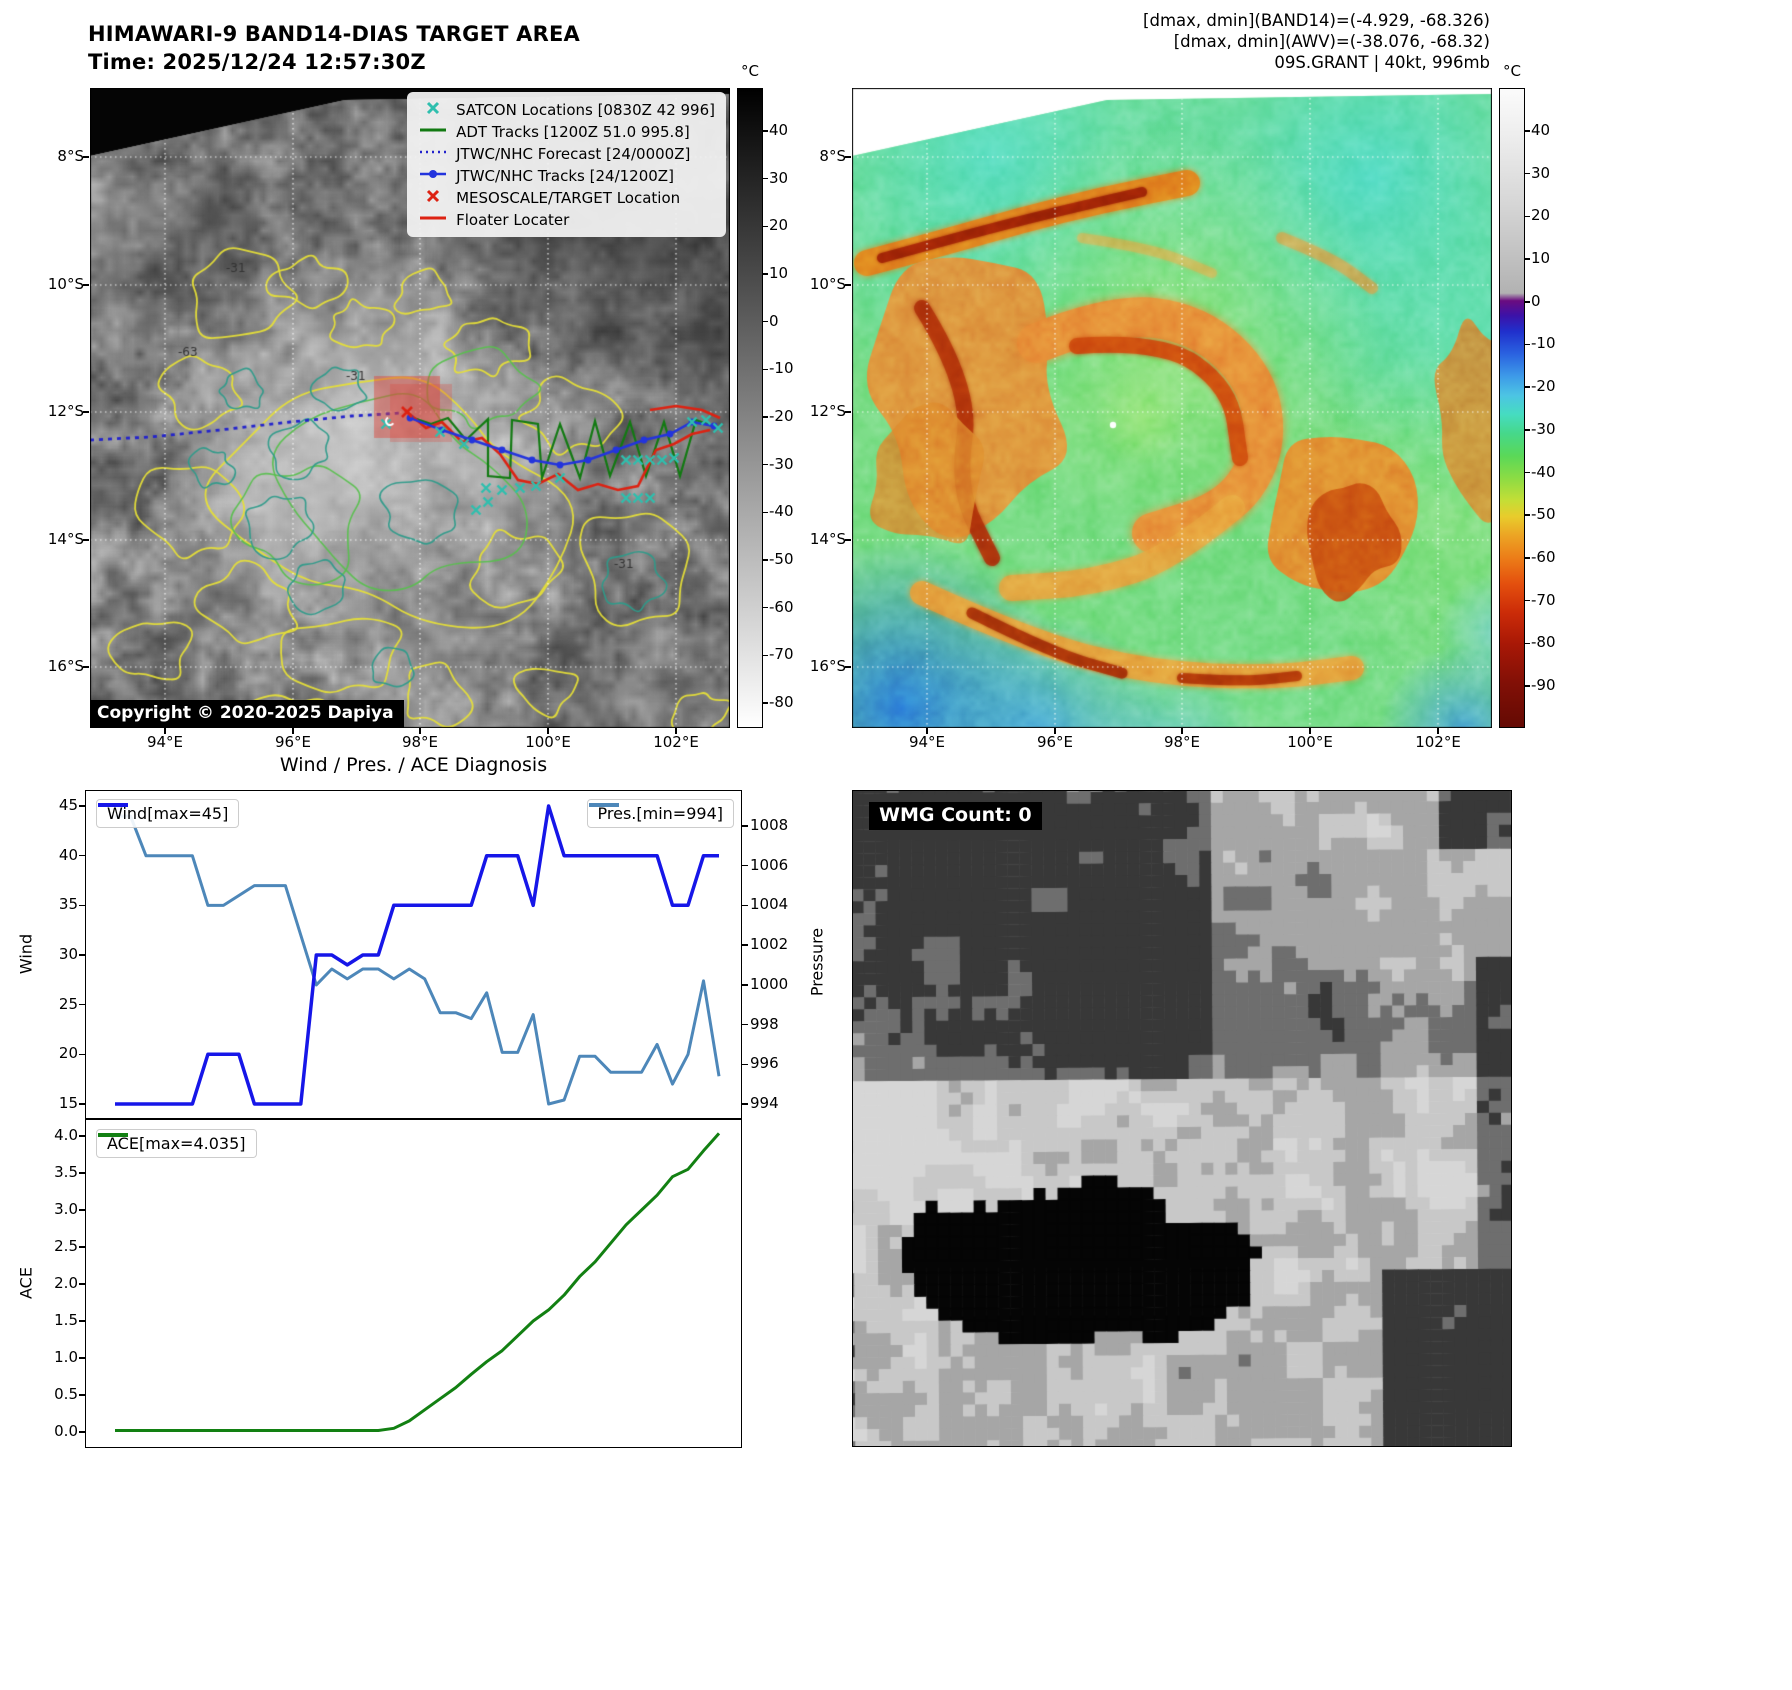  I want to click on awv-colorbar-tick-label: -90, so click(1543, 684).